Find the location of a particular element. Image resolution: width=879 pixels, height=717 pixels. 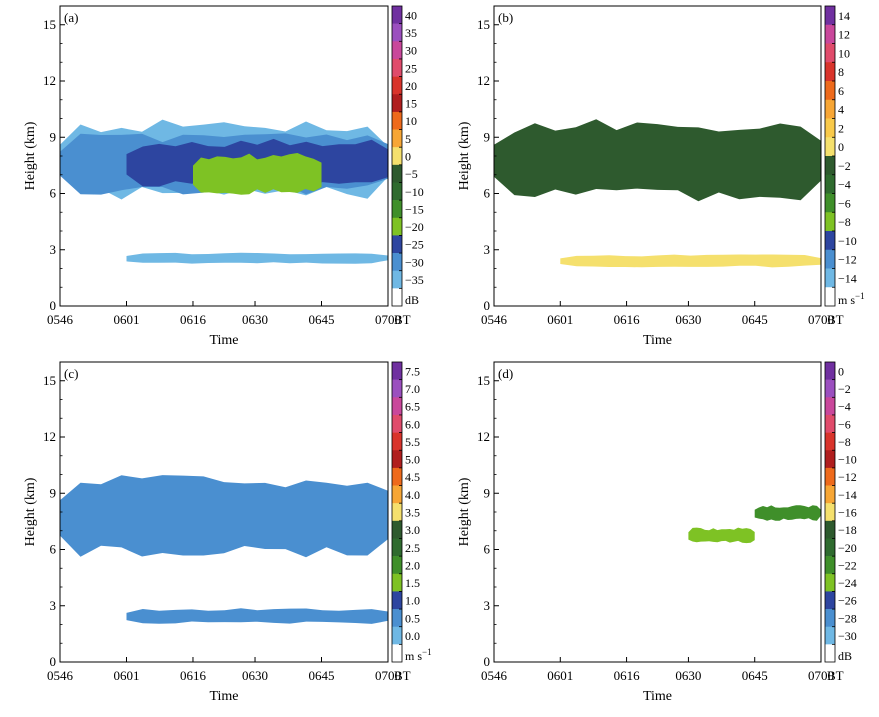

colorbar-frame is located at coordinates (397, 156).